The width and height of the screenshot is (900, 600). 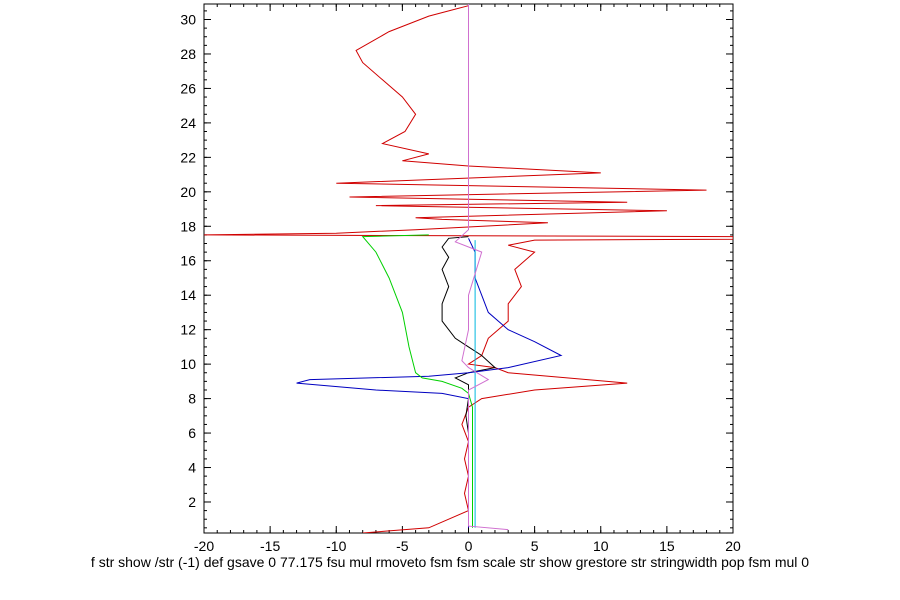 What do you see at coordinates (270, 546) in the screenshot?
I see `x-tick-label: -15` at bounding box center [270, 546].